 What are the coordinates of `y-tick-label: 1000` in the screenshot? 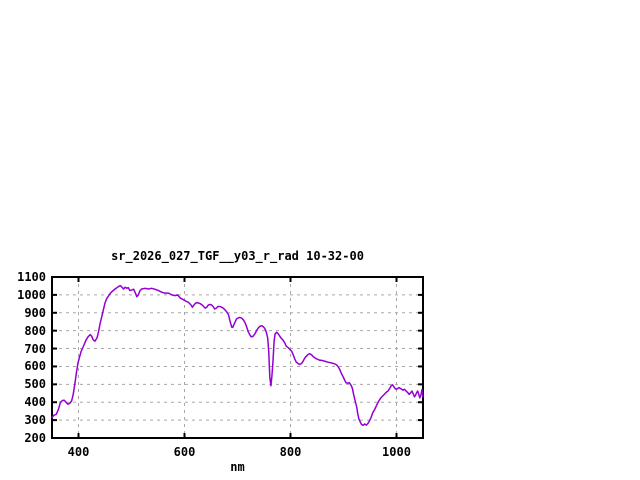 It's located at (31, 294).